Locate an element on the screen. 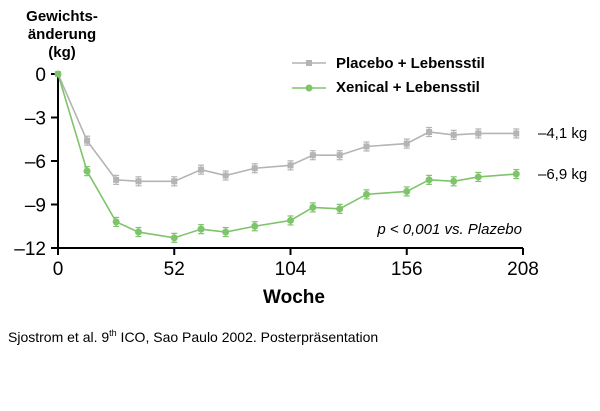 The height and width of the screenshot is (411, 600). legend-xenical-marker is located at coordinates (309, 88).